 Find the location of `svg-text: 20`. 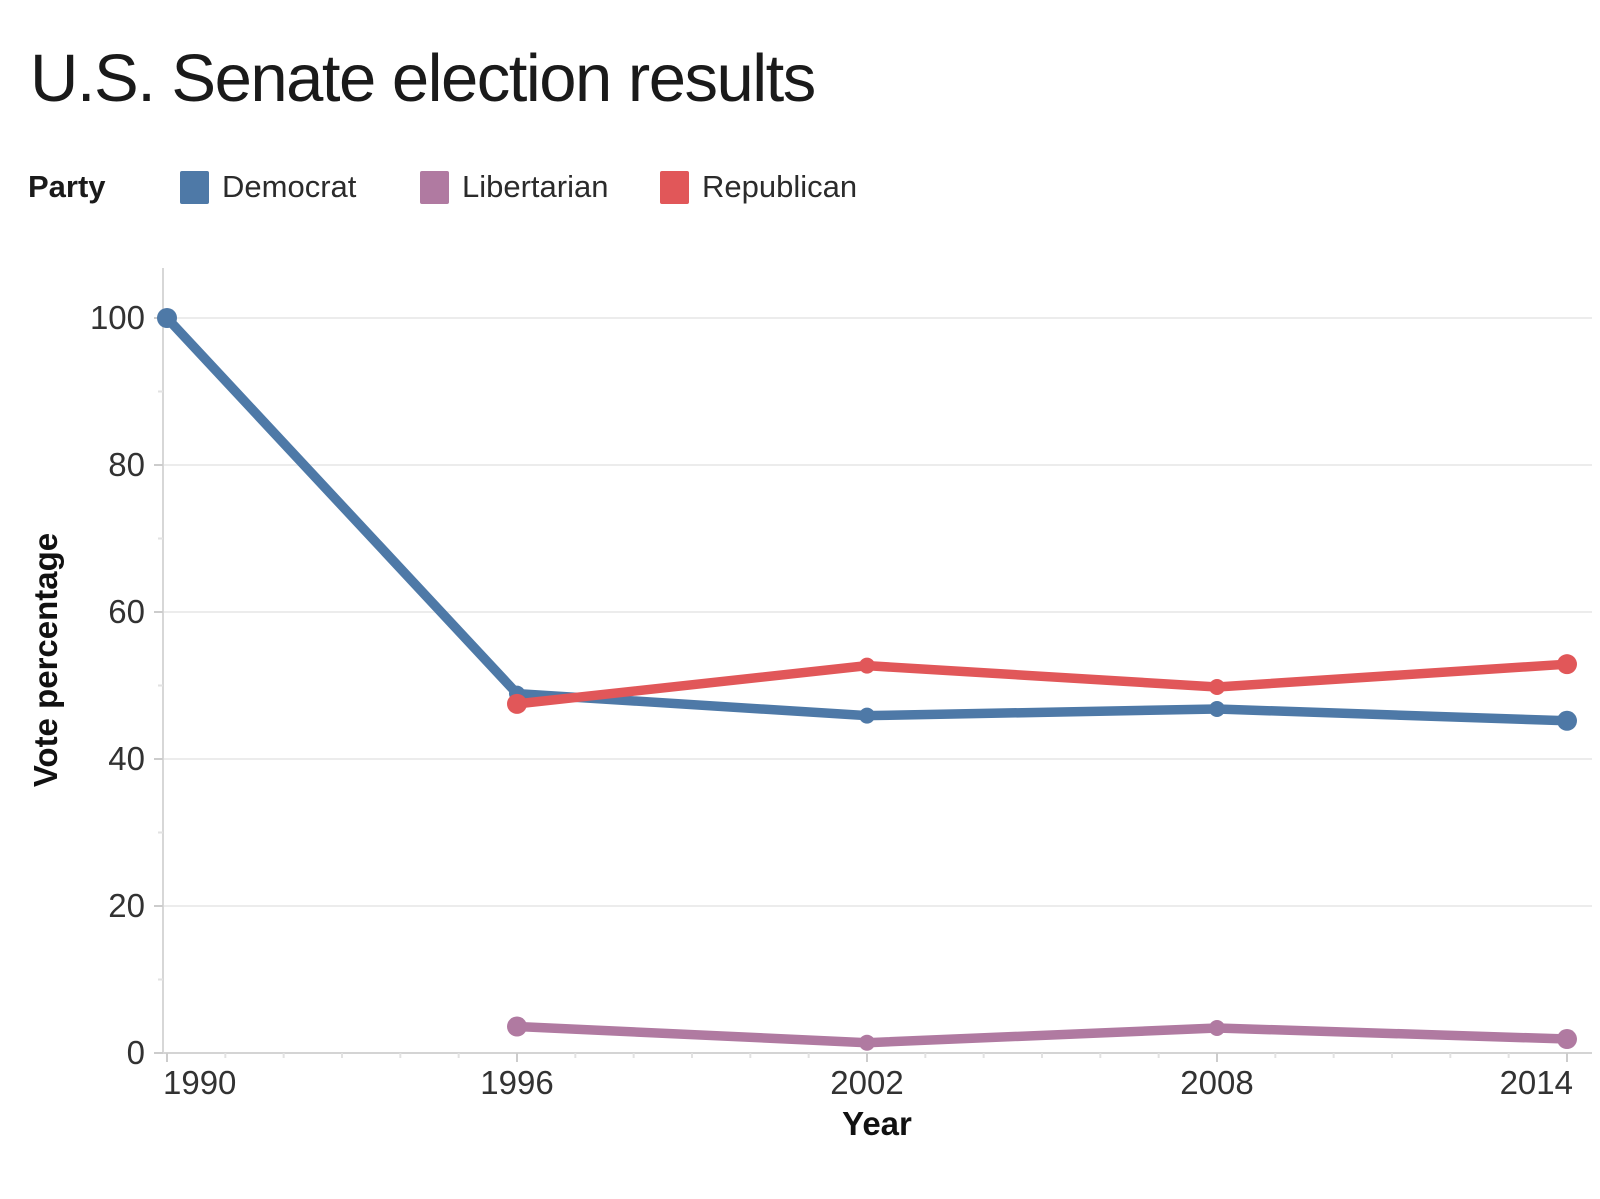

svg-text: 20 is located at coordinates (126, 905).